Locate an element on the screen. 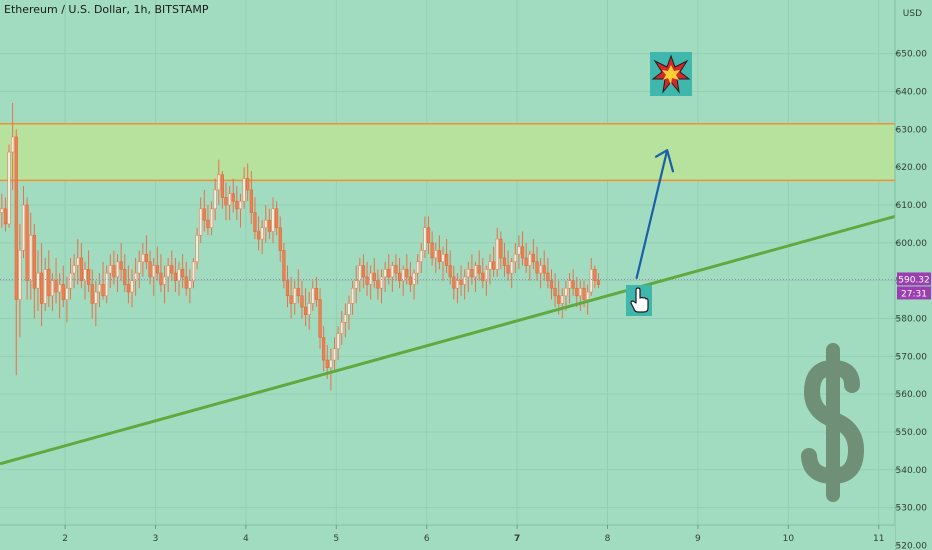  price-tick-label: 630.00 is located at coordinates (912, 130).